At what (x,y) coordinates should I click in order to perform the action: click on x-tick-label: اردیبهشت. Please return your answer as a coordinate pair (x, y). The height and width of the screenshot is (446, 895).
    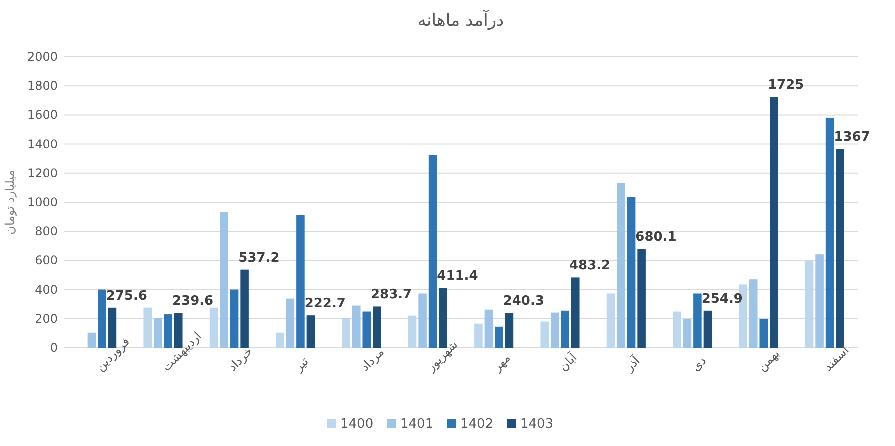
    Looking at the image, I should click on (181, 351).